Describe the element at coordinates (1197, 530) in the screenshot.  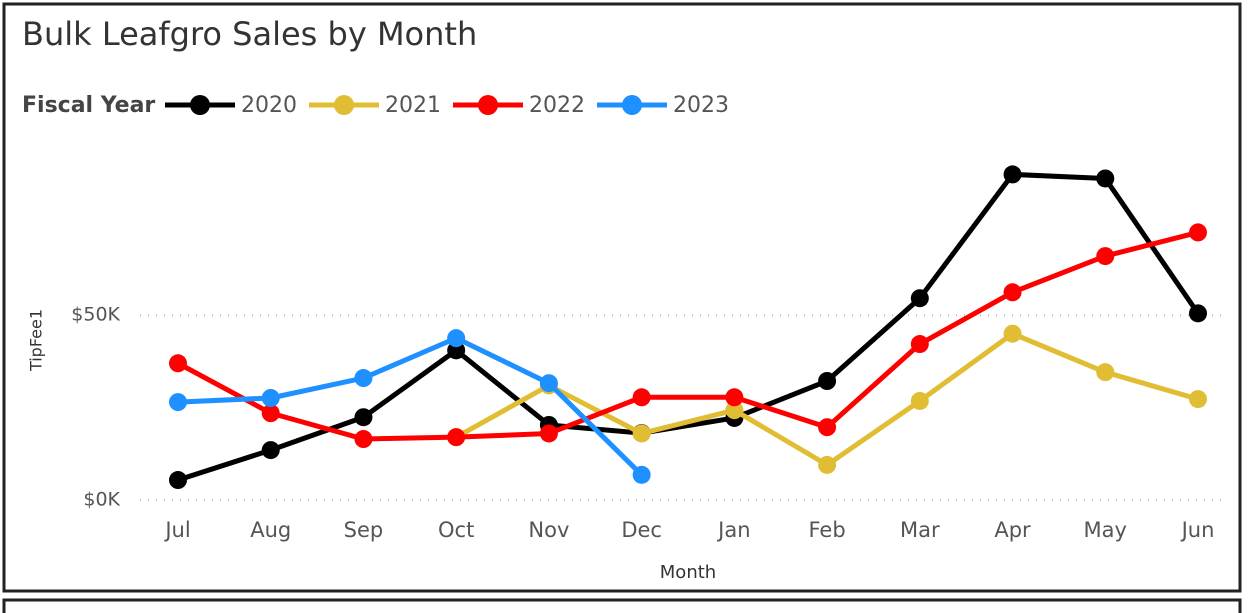
I see `x-tick-label: Jun` at that location.